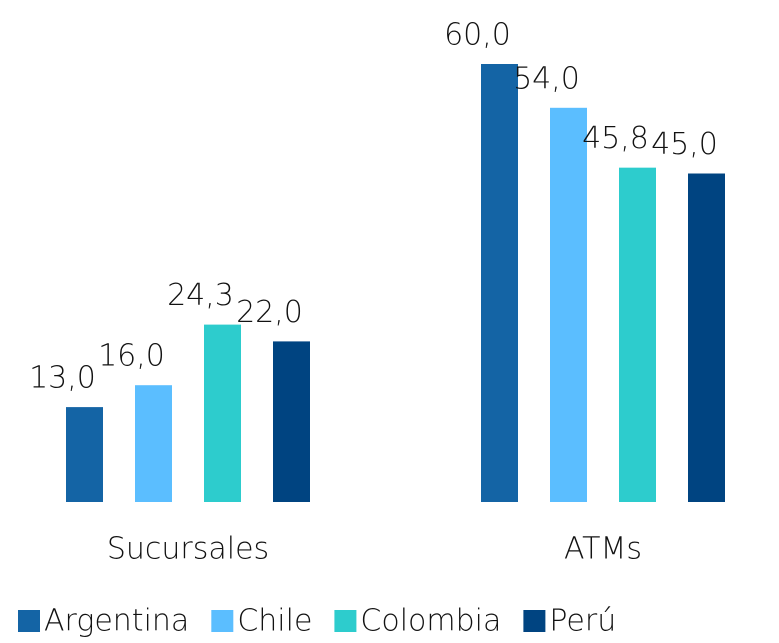  Describe the element at coordinates (603, 549) in the screenshot. I see `x-tick-label: ATMs` at that location.